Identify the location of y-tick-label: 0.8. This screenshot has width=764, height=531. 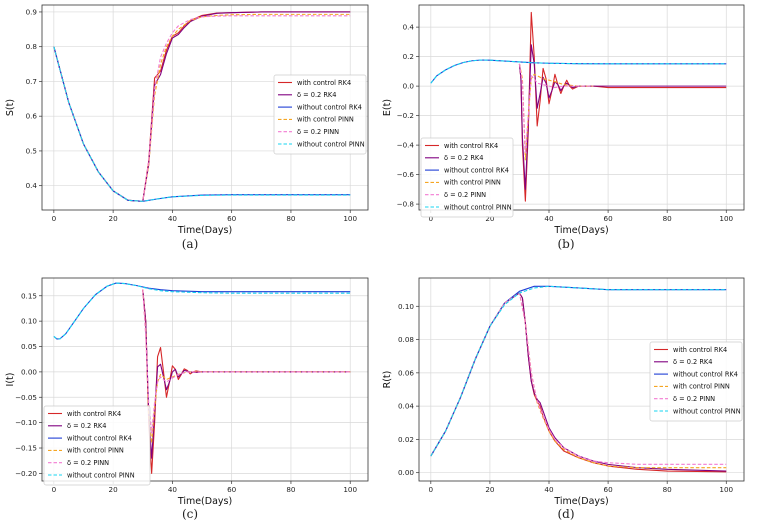
(32, 46).